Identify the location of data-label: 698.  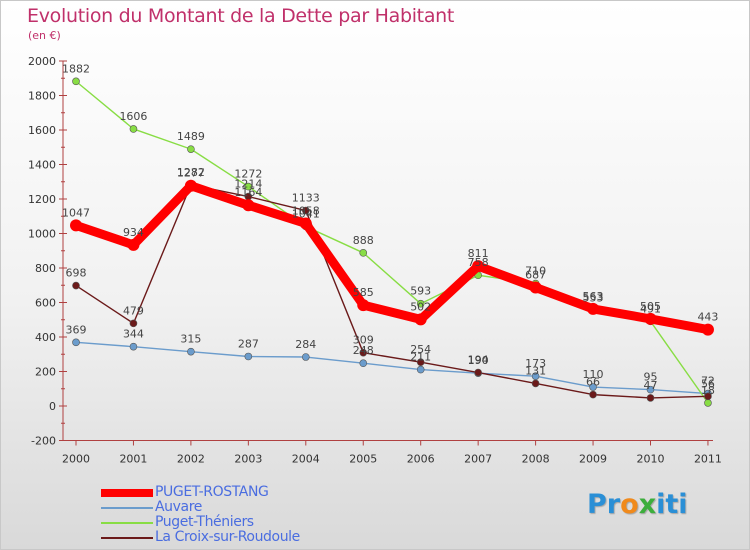
(76, 273).